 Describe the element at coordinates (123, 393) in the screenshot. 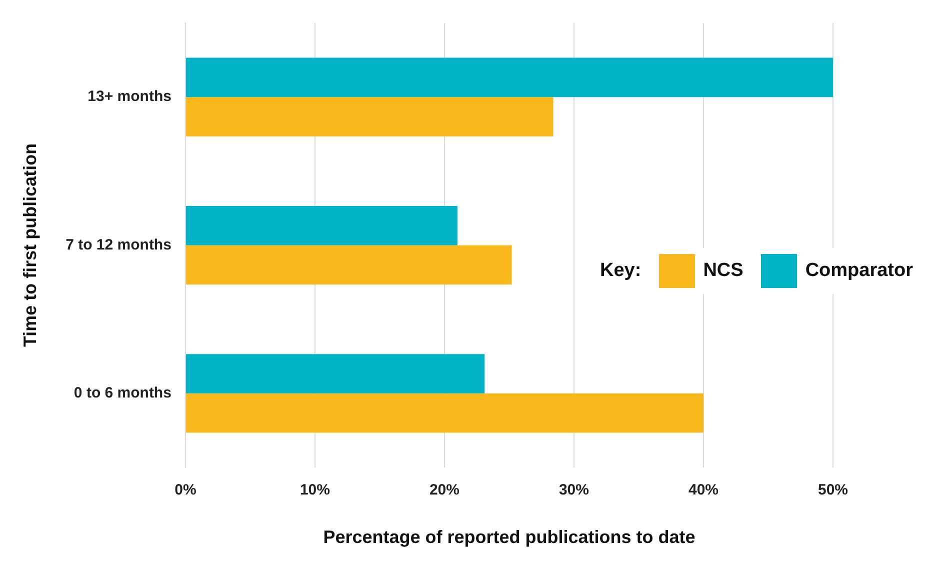

I see `y-tick-label: 0 to 6 months` at that location.